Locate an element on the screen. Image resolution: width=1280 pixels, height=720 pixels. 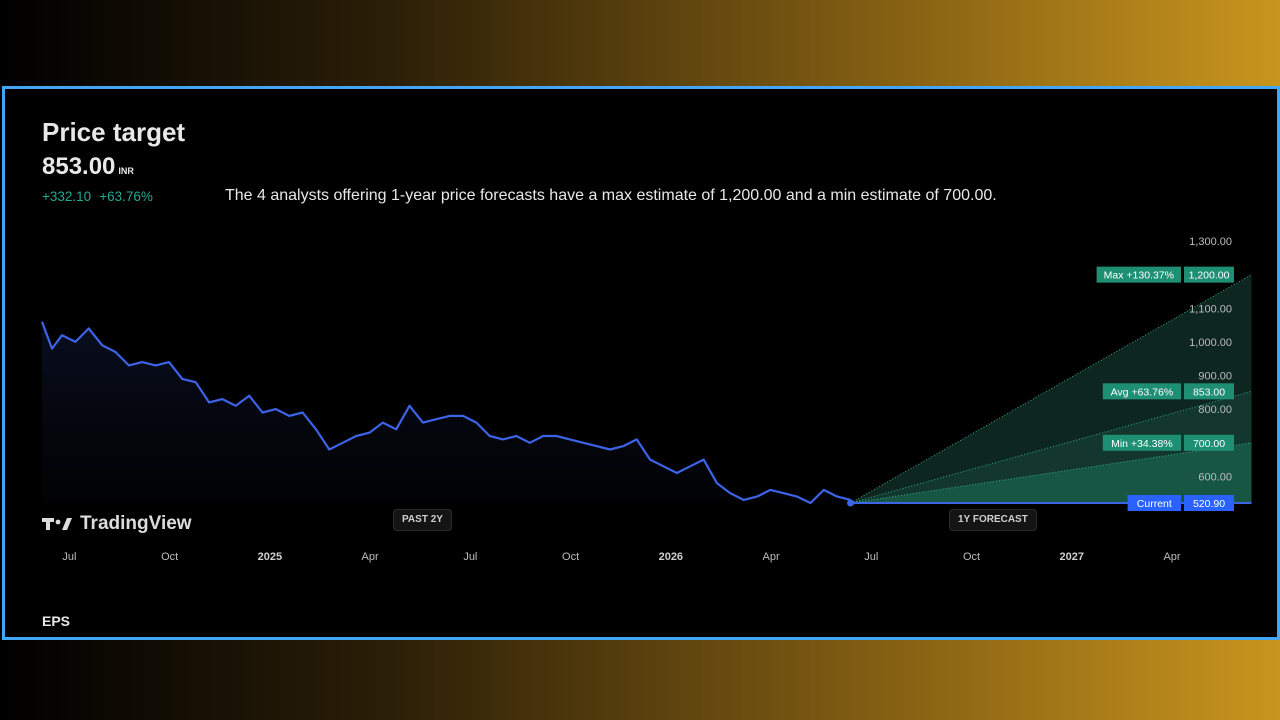
y-tick-label: 1,300.00 is located at coordinates (1210, 242).